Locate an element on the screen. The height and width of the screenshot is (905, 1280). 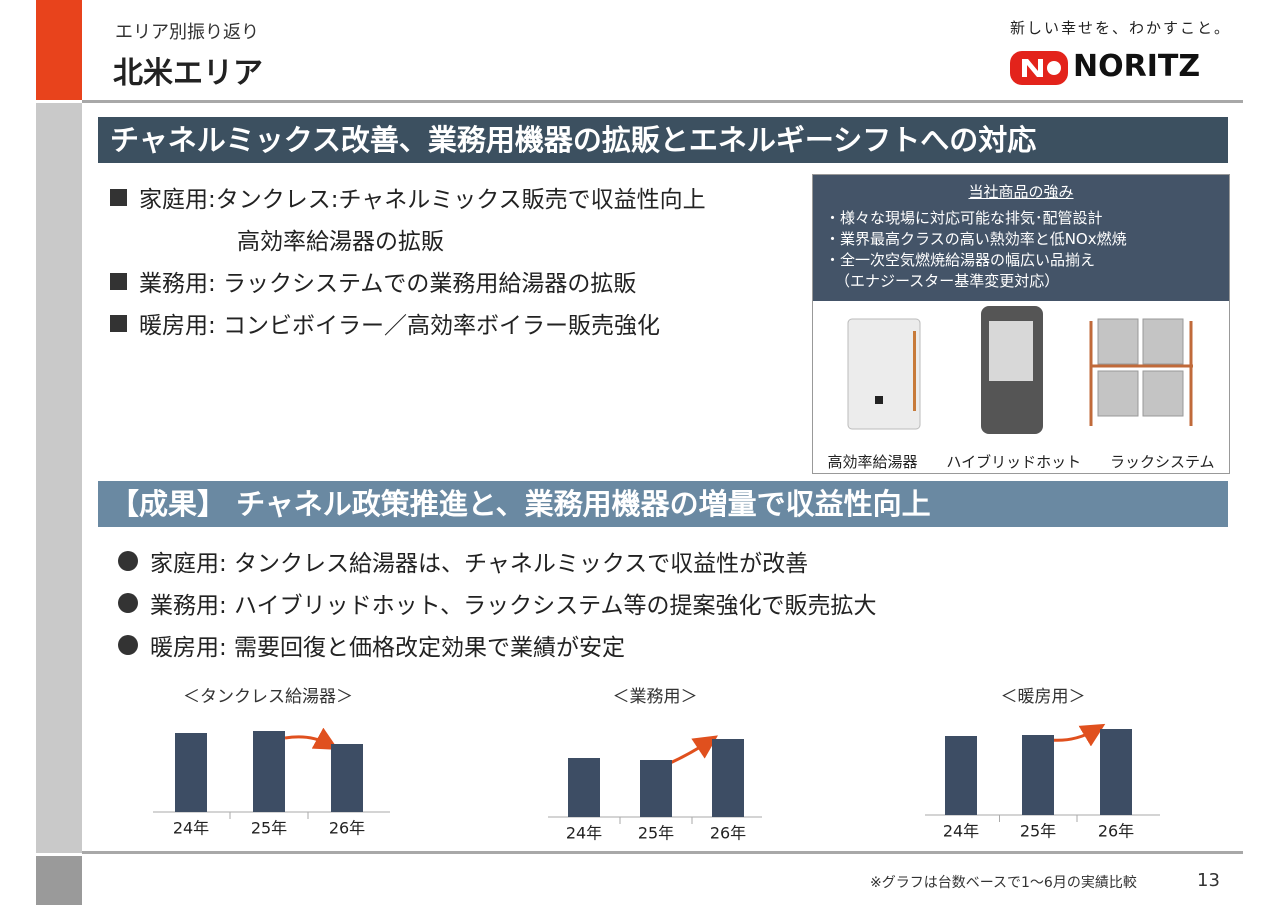
chart-title: ＜業務用＞ is located at coordinates (655, 697).